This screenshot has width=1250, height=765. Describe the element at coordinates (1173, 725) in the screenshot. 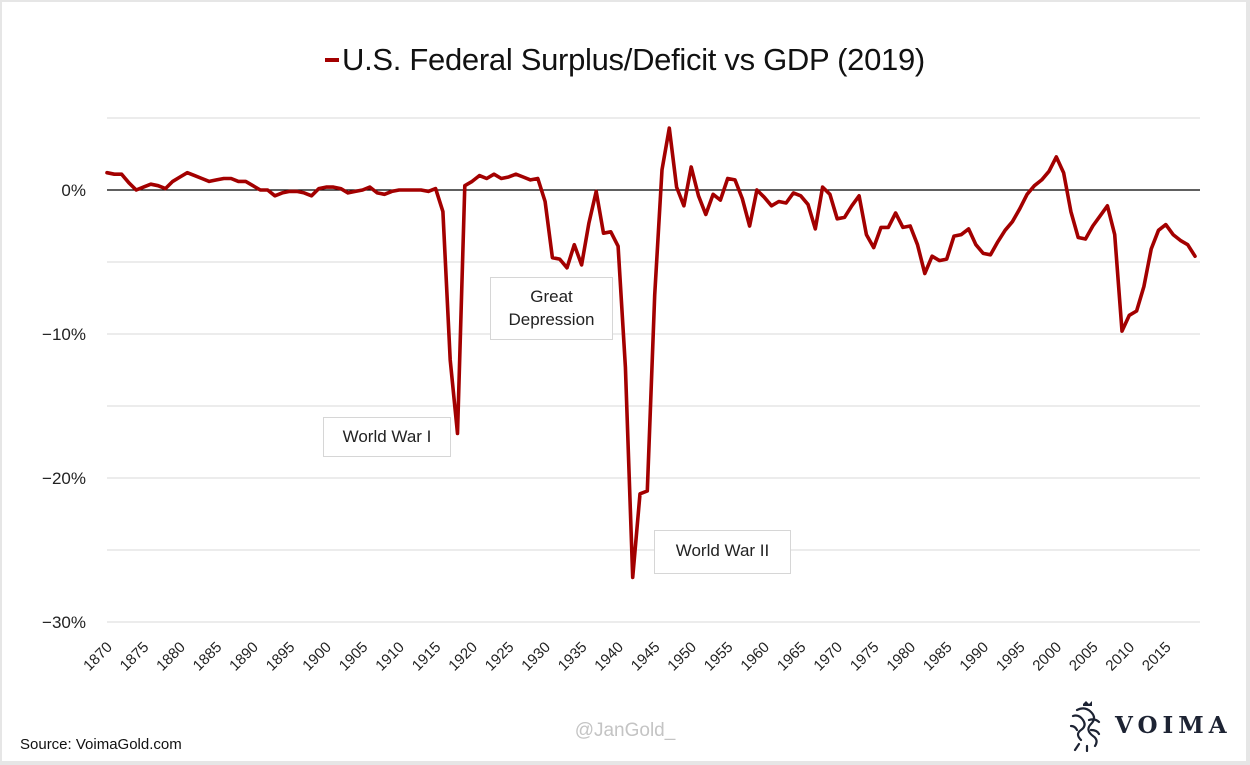

I see `brand-name: VOIMA` at that location.